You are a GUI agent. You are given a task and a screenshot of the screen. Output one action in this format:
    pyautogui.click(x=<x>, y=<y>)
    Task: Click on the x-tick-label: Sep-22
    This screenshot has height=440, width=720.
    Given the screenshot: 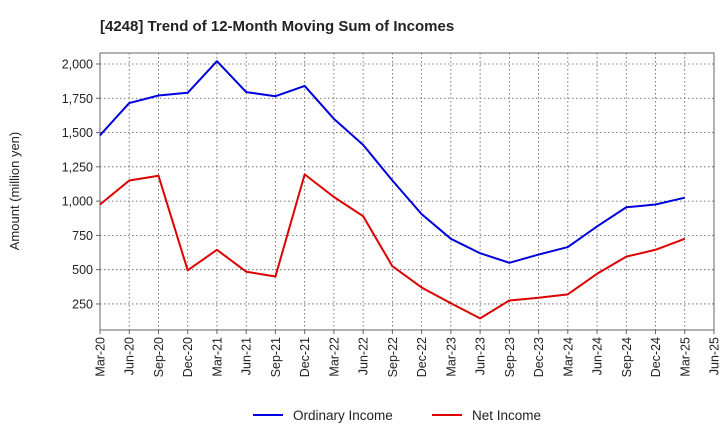 What is the action you would take?
    pyautogui.click(x=393, y=357)
    